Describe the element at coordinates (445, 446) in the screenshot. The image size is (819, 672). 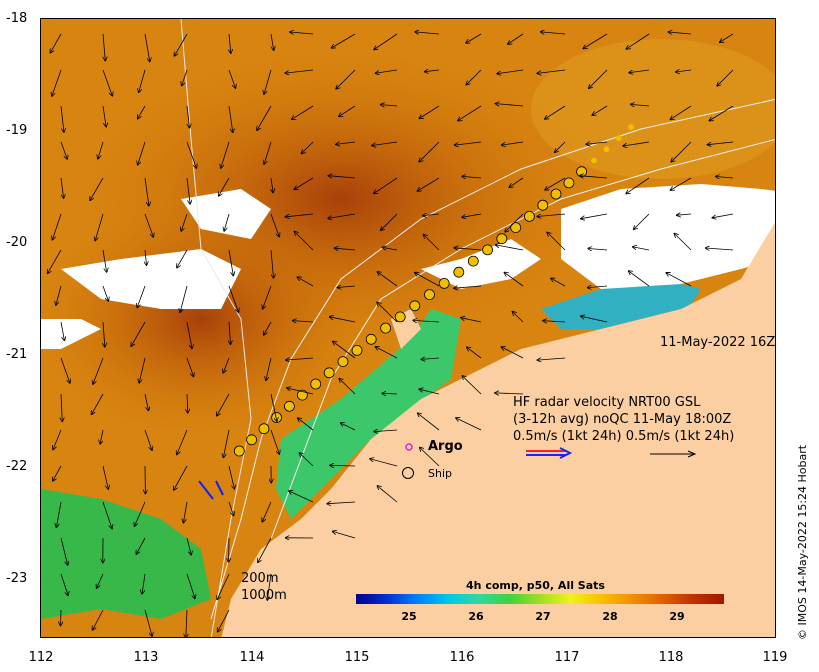
I see `argo-legend-label: Argo` at that location.